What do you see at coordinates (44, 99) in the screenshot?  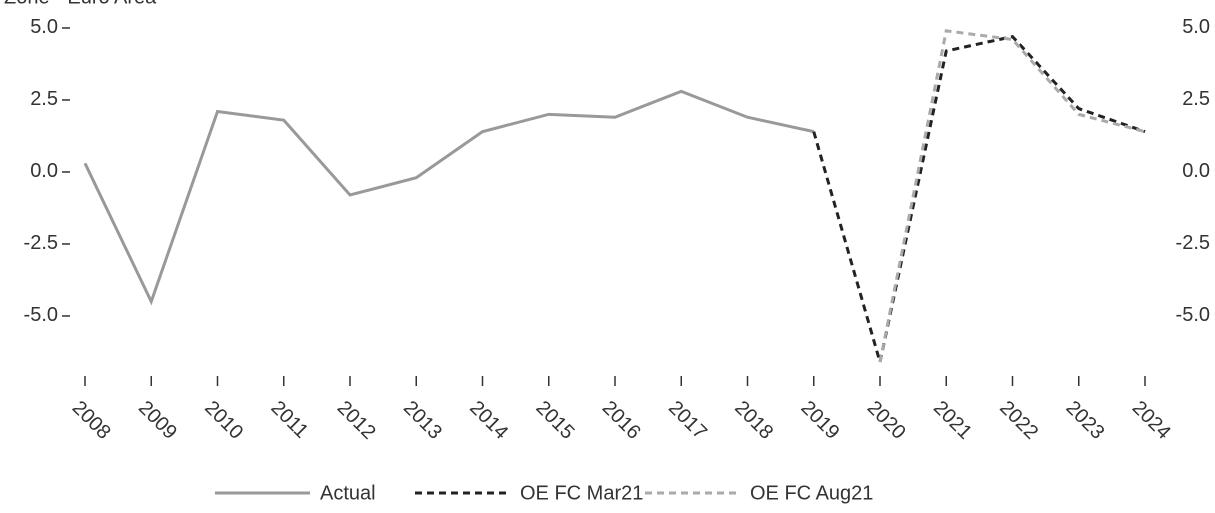 I see `y-tick-label: 2.5` at bounding box center [44, 99].